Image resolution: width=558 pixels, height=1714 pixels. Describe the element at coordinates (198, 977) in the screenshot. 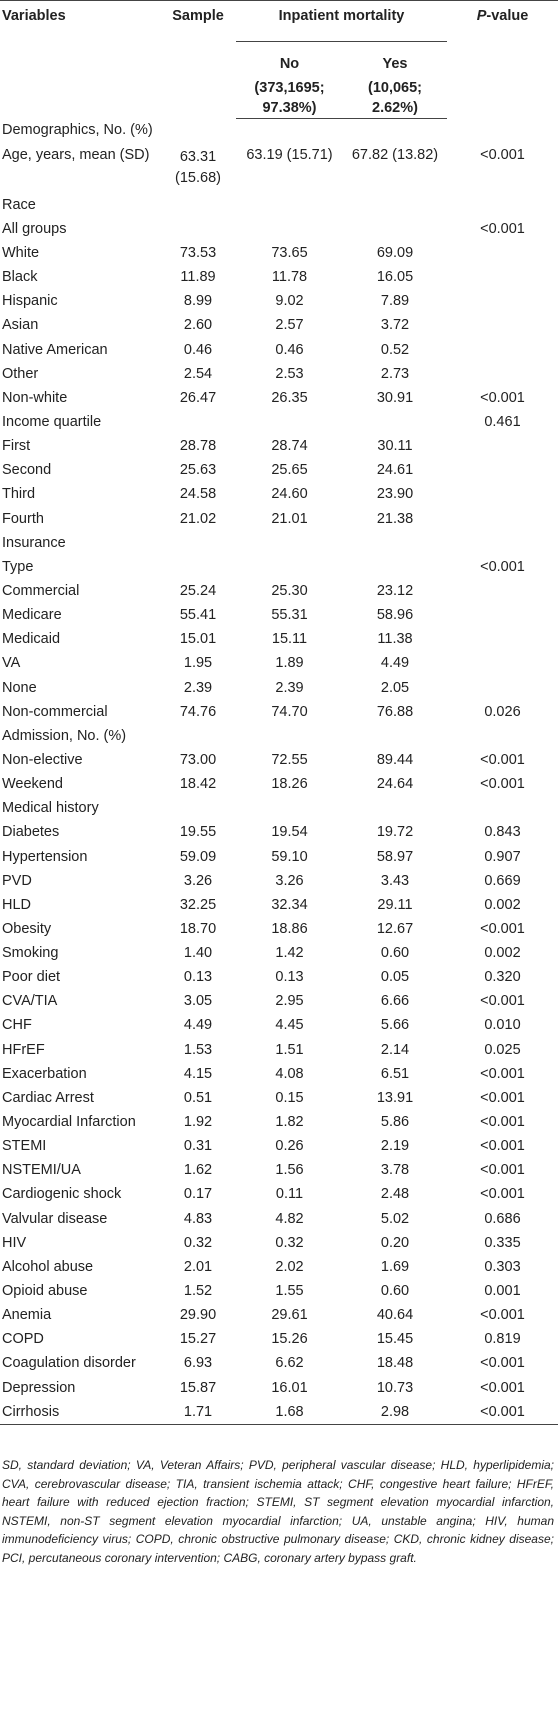

I see `sample-cell: 0.13` at that location.